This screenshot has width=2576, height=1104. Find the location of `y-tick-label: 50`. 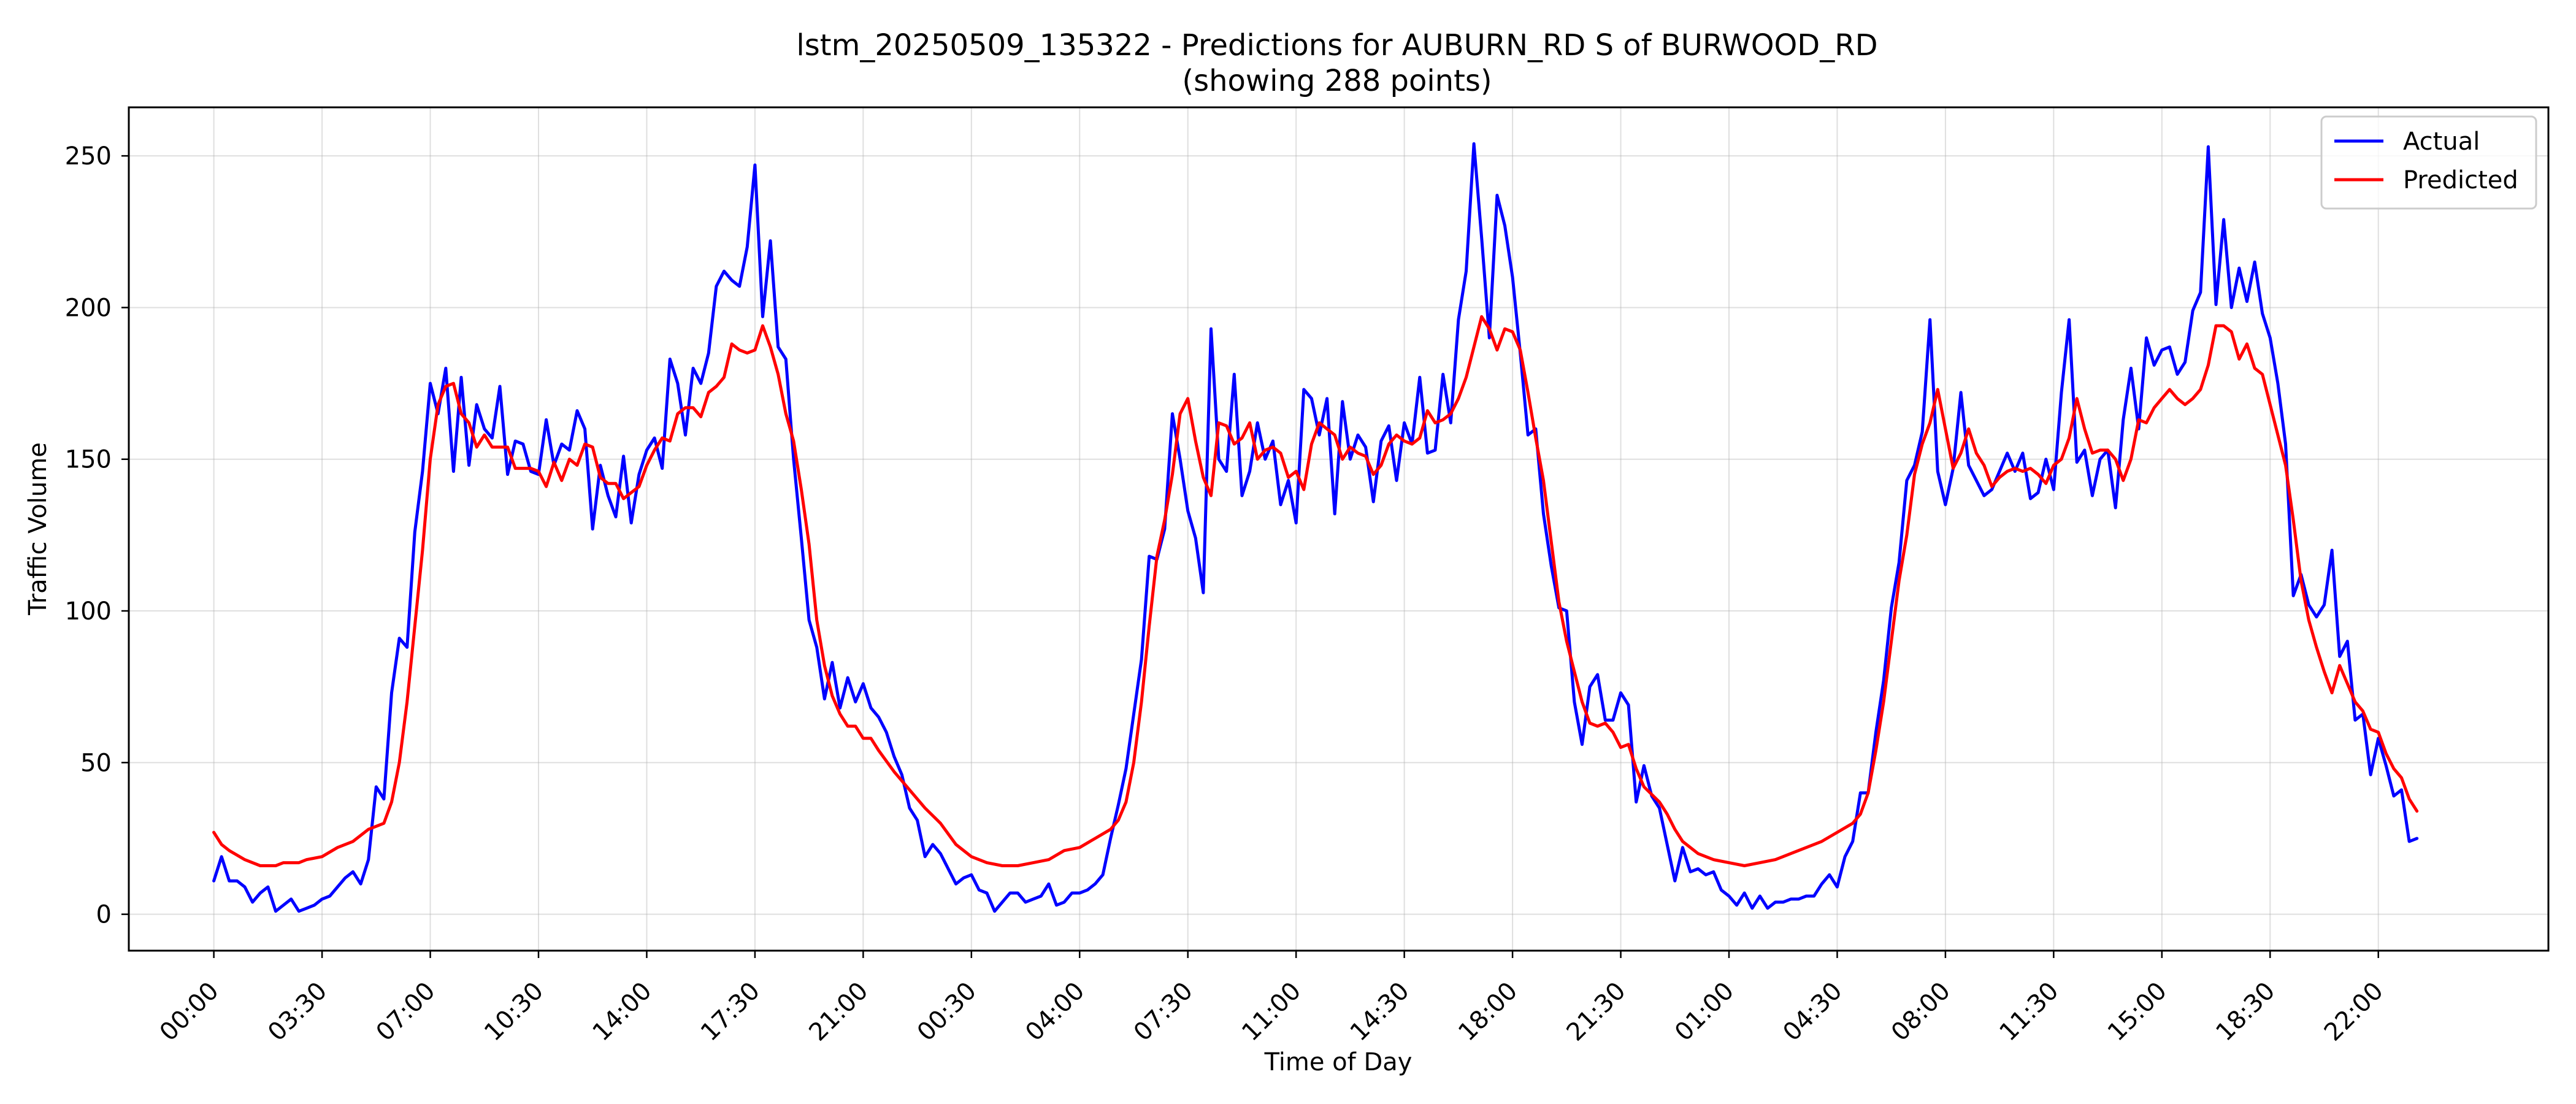

y-tick-label: 50 is located at coordinates (96, 763).